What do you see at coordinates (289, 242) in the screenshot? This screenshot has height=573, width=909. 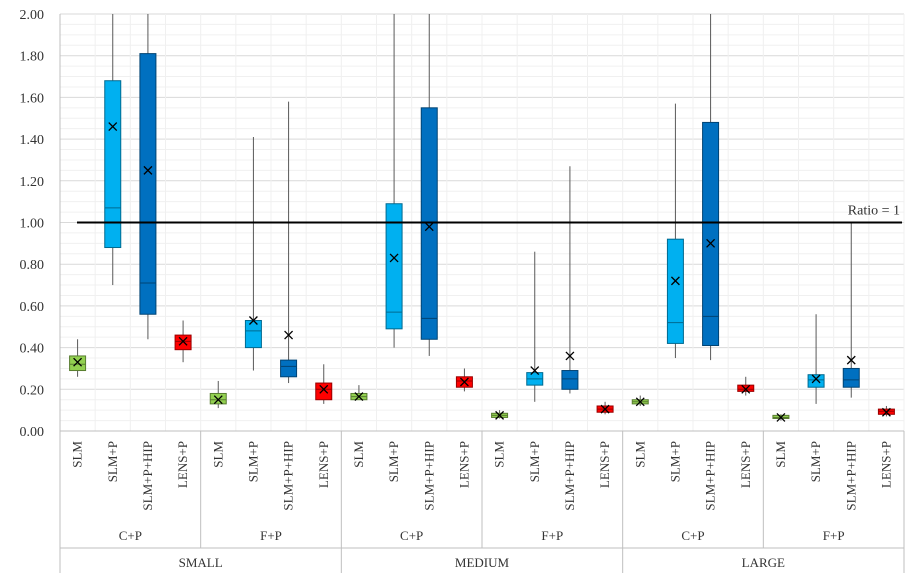 I see `box-small-fpp-slm-p-hip` at bounding box center [289, 242].